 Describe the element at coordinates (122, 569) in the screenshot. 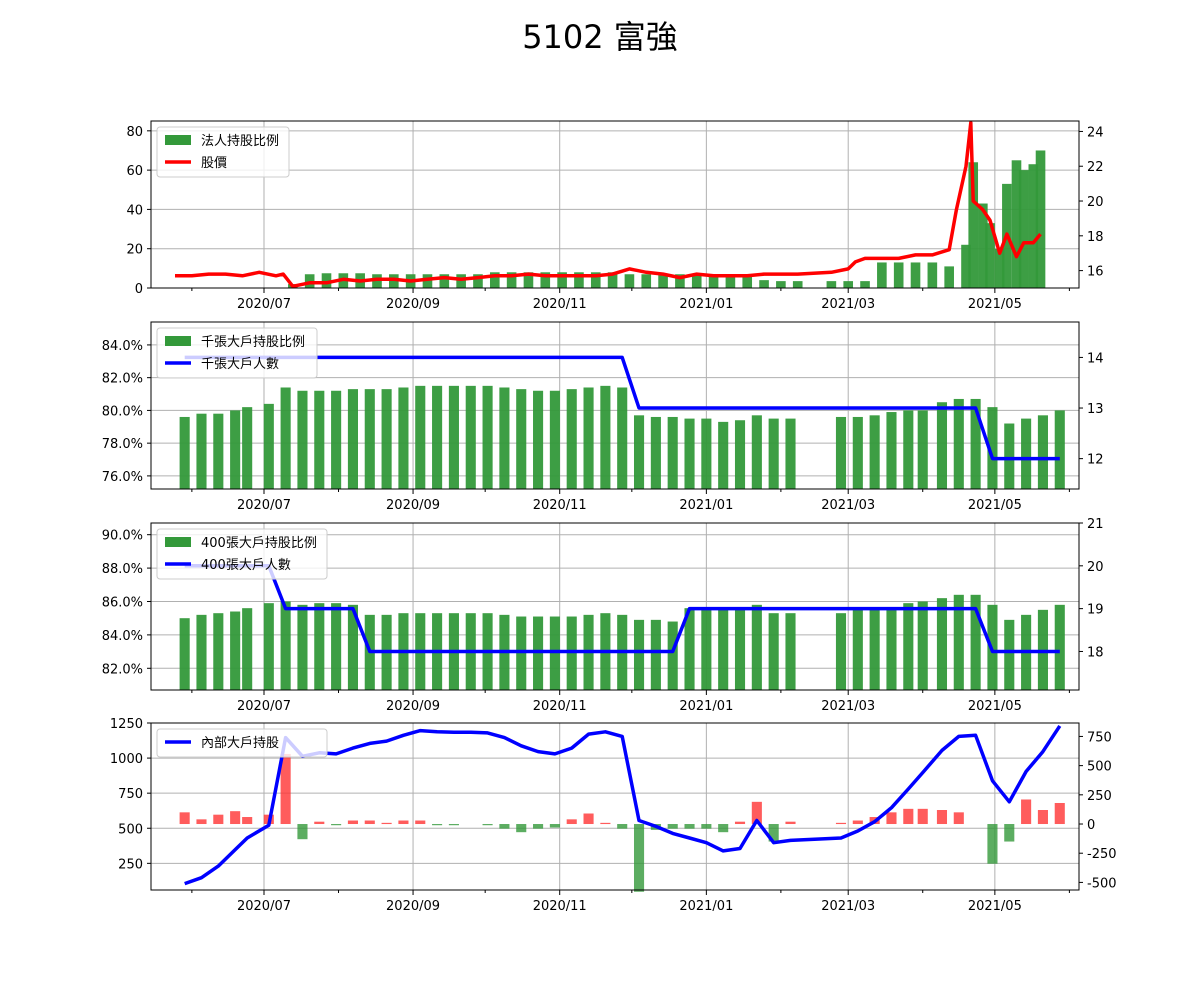

I see `y-tick-label-left: 88.0%` at that location.